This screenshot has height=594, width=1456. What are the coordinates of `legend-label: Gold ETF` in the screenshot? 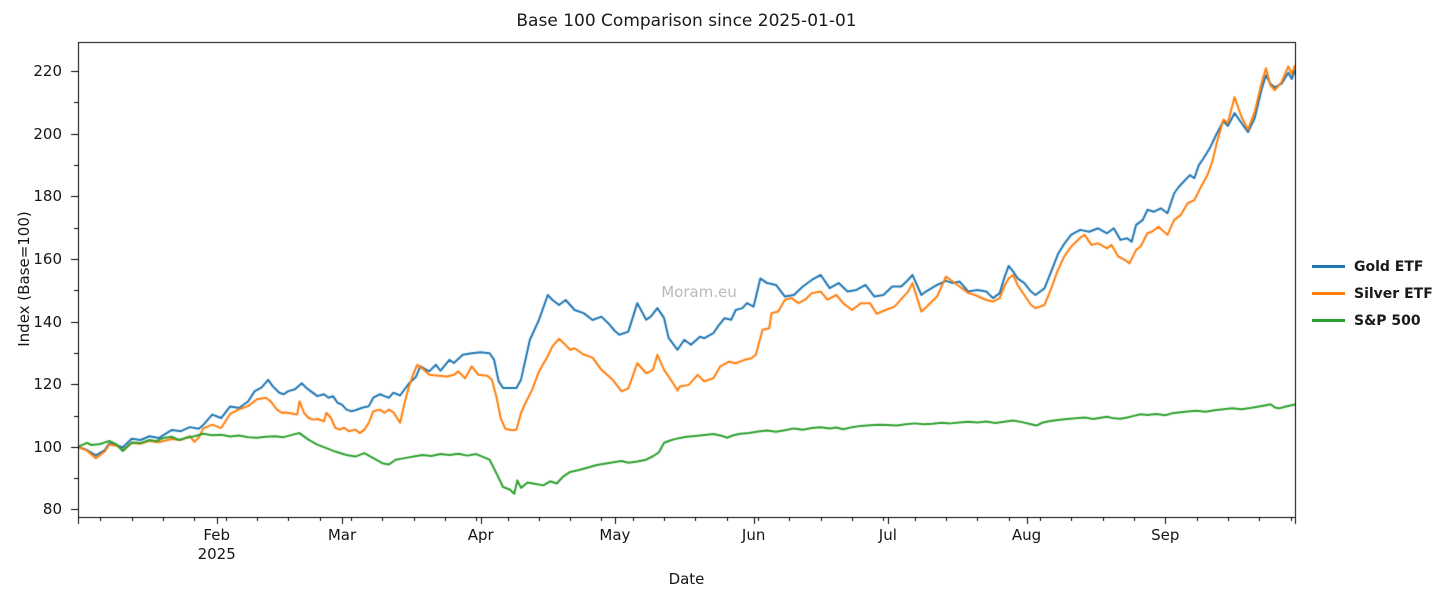 It's located at (1389, 266).